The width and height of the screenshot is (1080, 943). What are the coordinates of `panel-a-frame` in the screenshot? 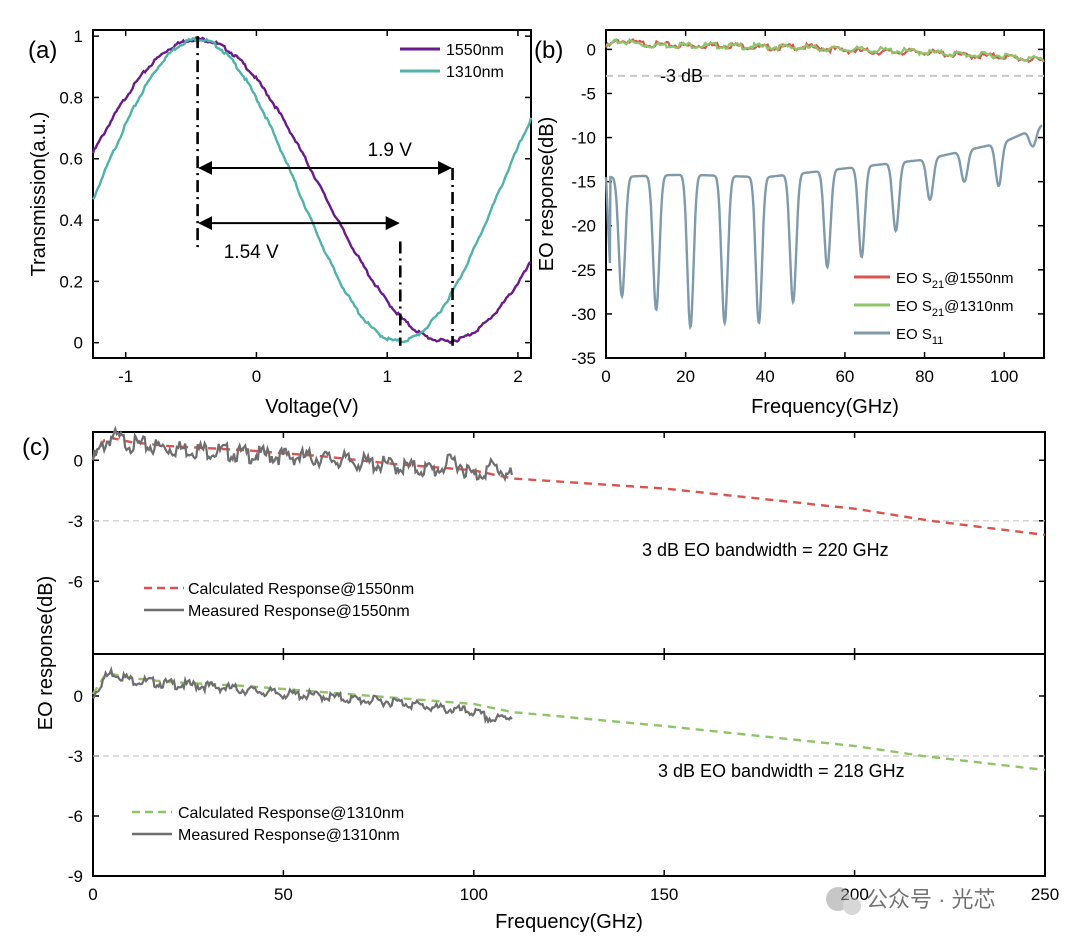 It's located at (312, 194).